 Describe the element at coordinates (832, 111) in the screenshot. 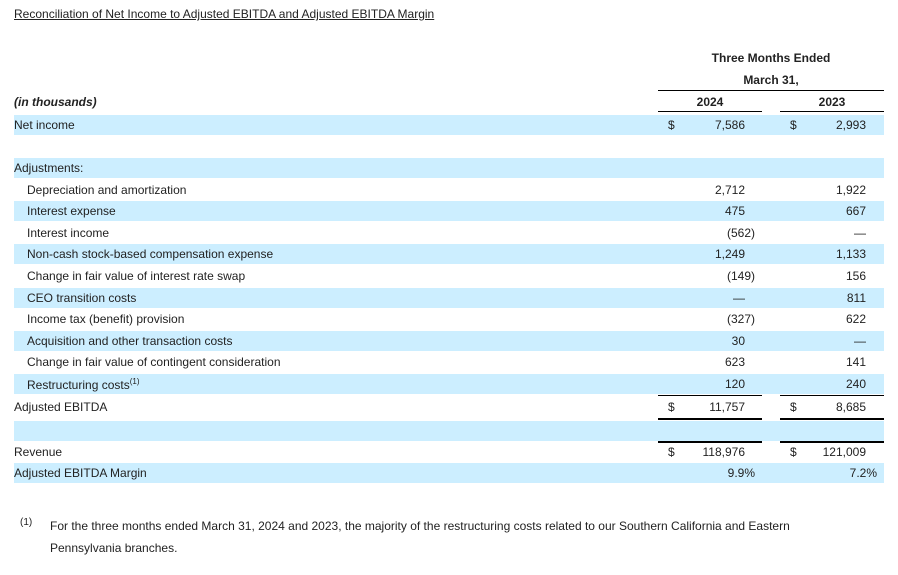

I see `year-2023-rule` at that location.